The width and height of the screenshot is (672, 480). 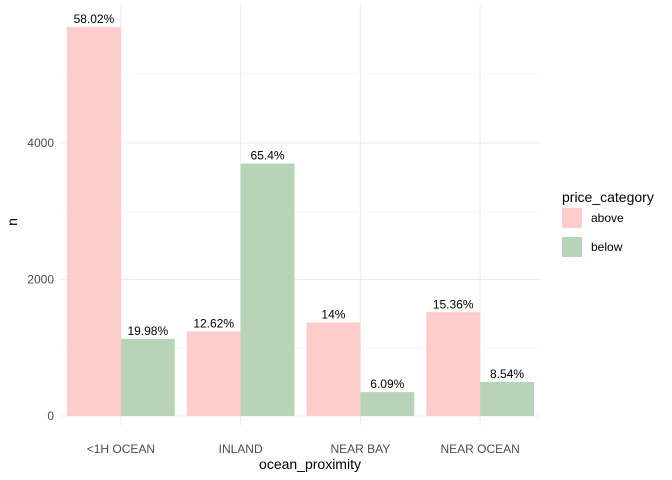 I want to click on data-label: 14%, so click(x=333, y=314).